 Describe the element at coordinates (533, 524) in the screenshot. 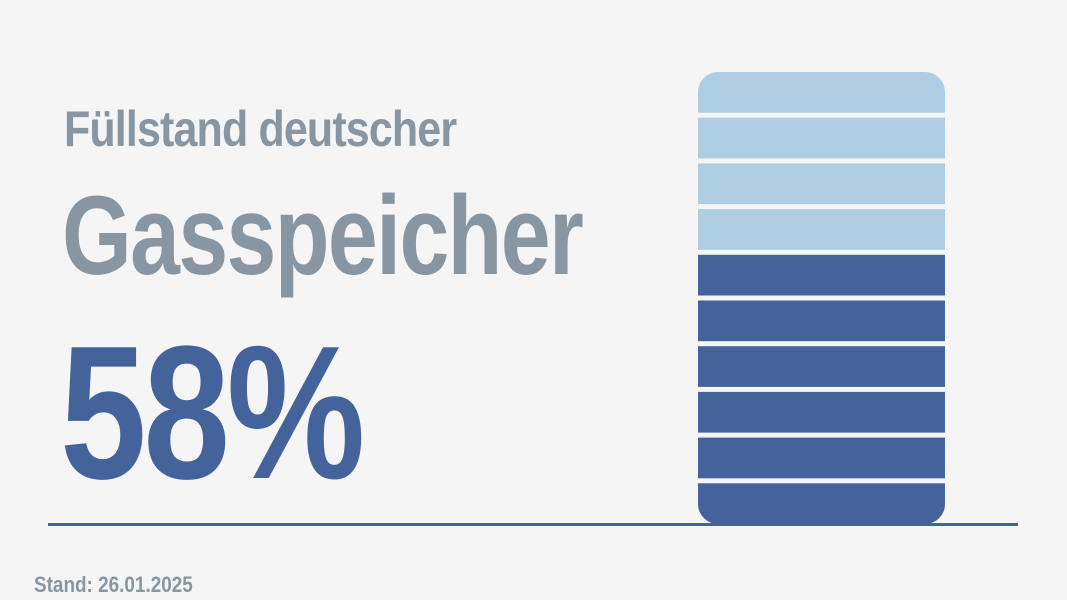

I see `baseline-rule` at that location.